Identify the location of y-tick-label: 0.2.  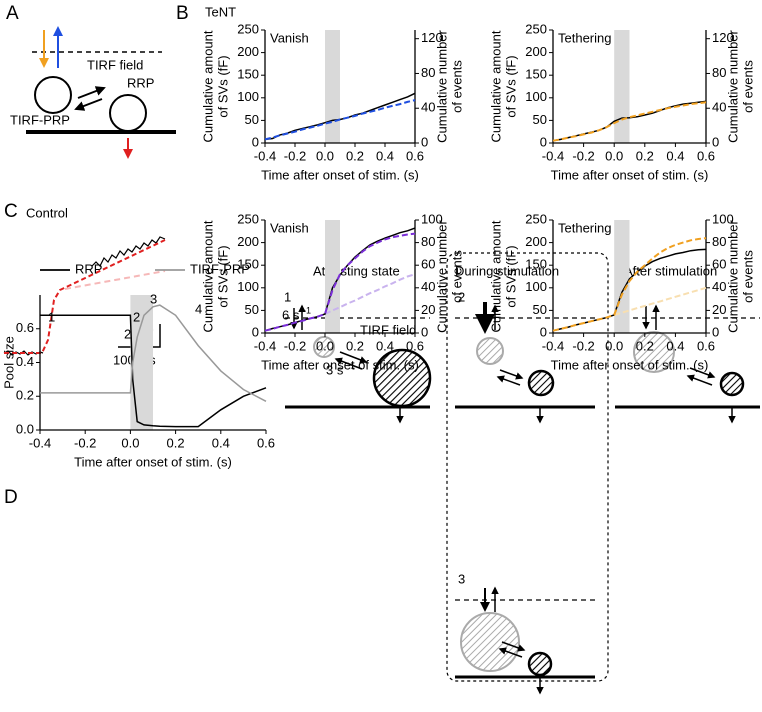
(25, 395).